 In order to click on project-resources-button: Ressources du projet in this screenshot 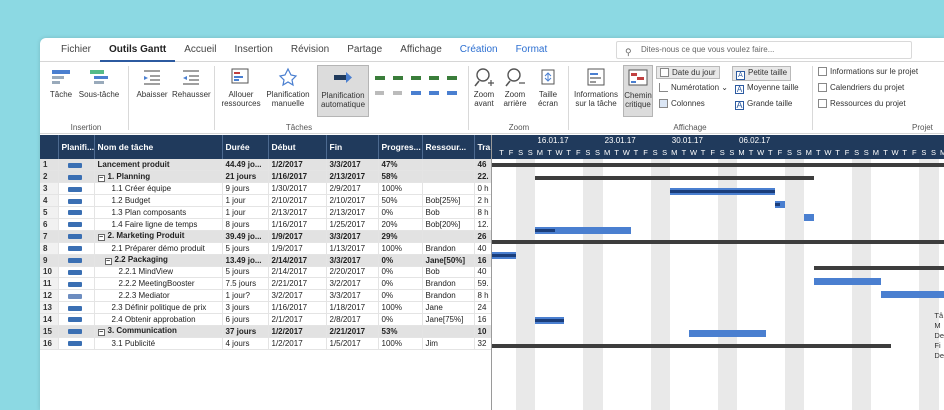, I will do `click(862, 103)`.